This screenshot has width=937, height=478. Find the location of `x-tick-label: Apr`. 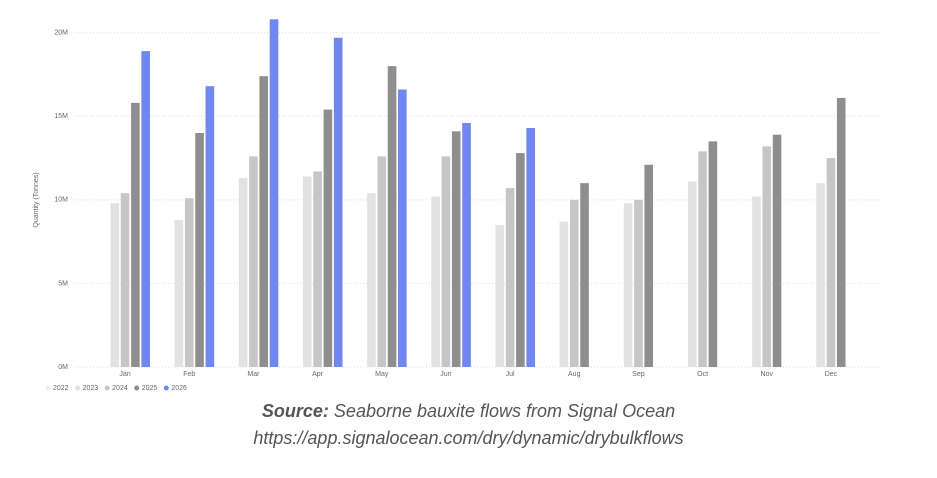

x-tick-label: Apr is located at coordinates (318, 374).